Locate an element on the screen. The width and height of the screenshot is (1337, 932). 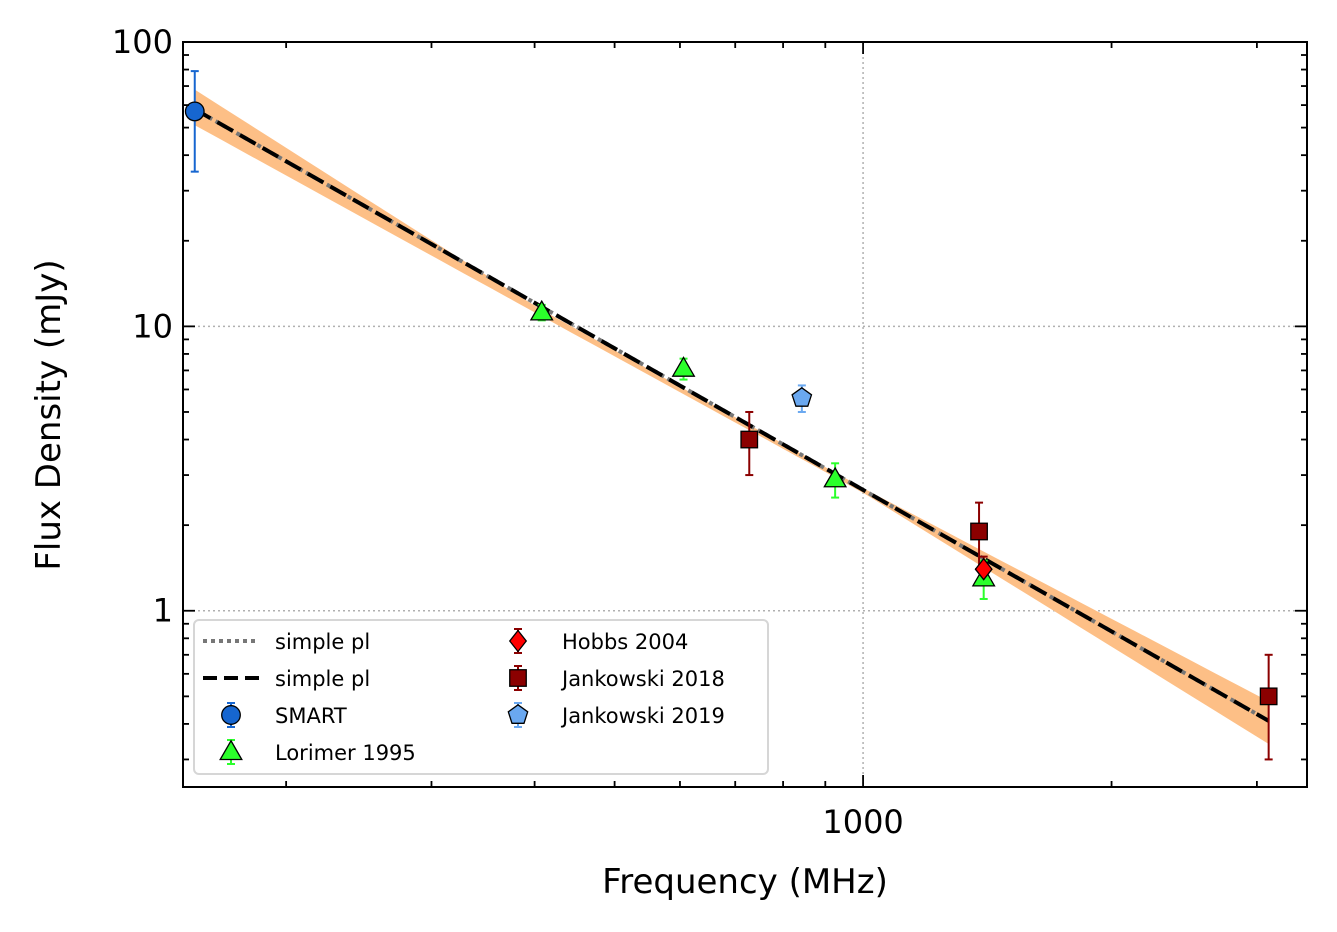
data-point-smart is located at coordinates (194, 111).